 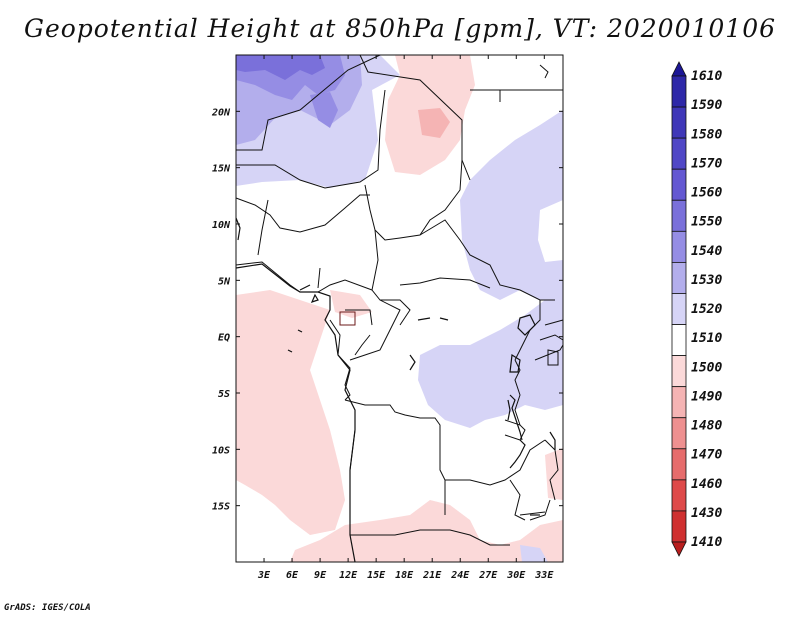 What do you see at coordinates (47, 608) in the screenshot?
I see `credit-text: GrADS: IGES/COLA` at bounding box center [47, 608].